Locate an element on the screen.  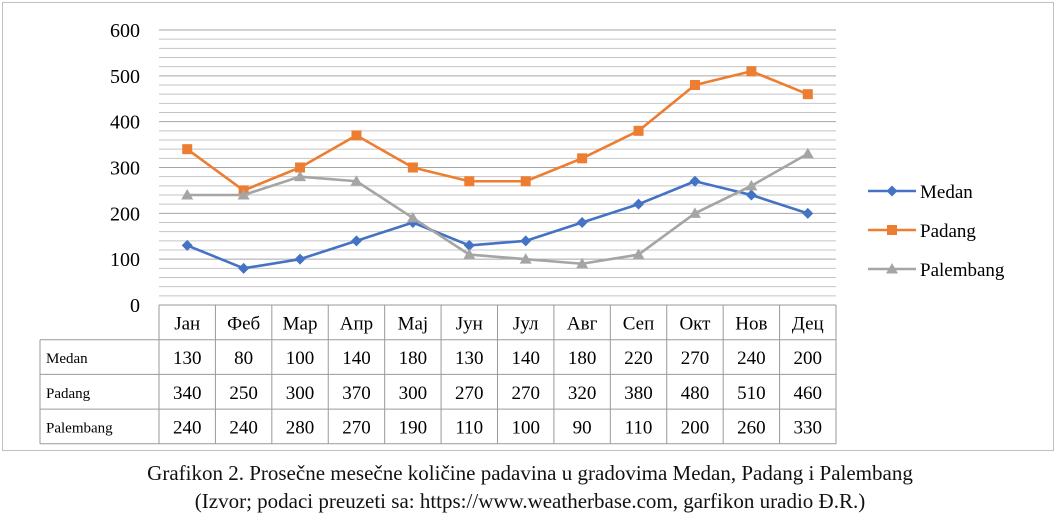
table-cell: 380 is located at coordinates (638, 393).